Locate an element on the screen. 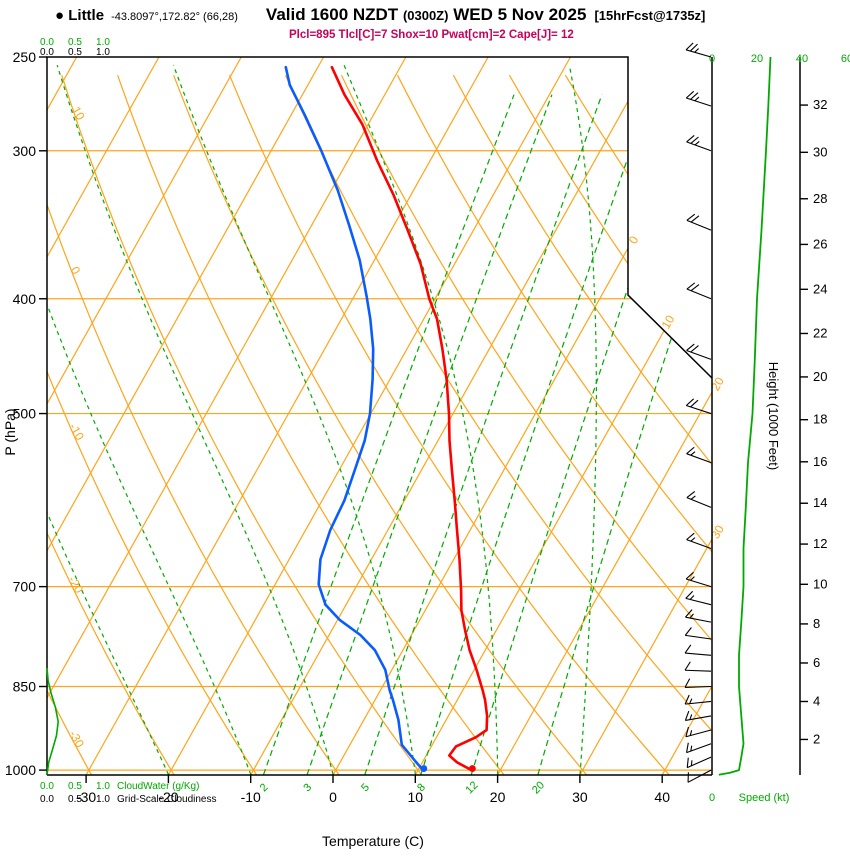  station-coords: -43.8097°,172.82° (66,28) is located at coordinates (174, 17).